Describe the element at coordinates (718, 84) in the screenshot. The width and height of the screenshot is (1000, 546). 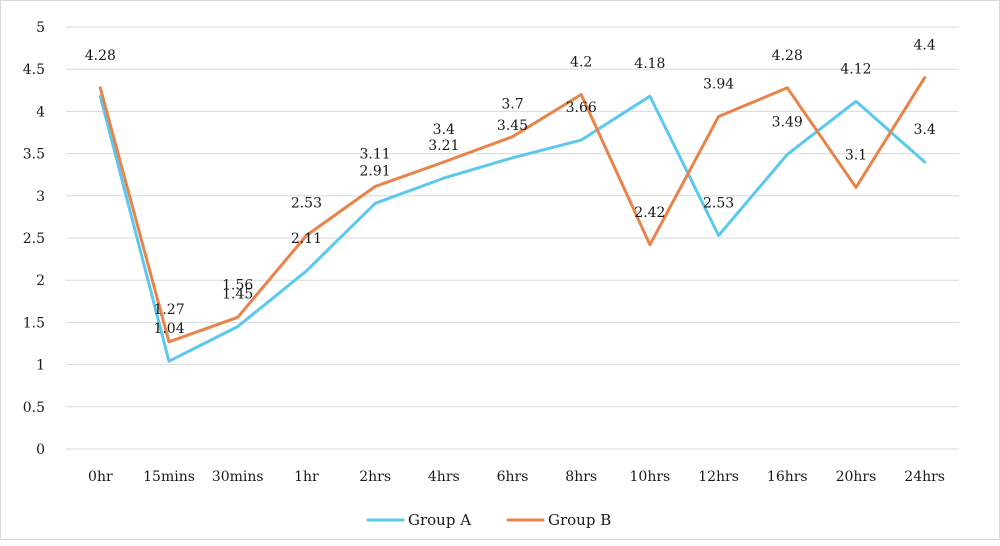
I see `data-label: 3.94` at that location.